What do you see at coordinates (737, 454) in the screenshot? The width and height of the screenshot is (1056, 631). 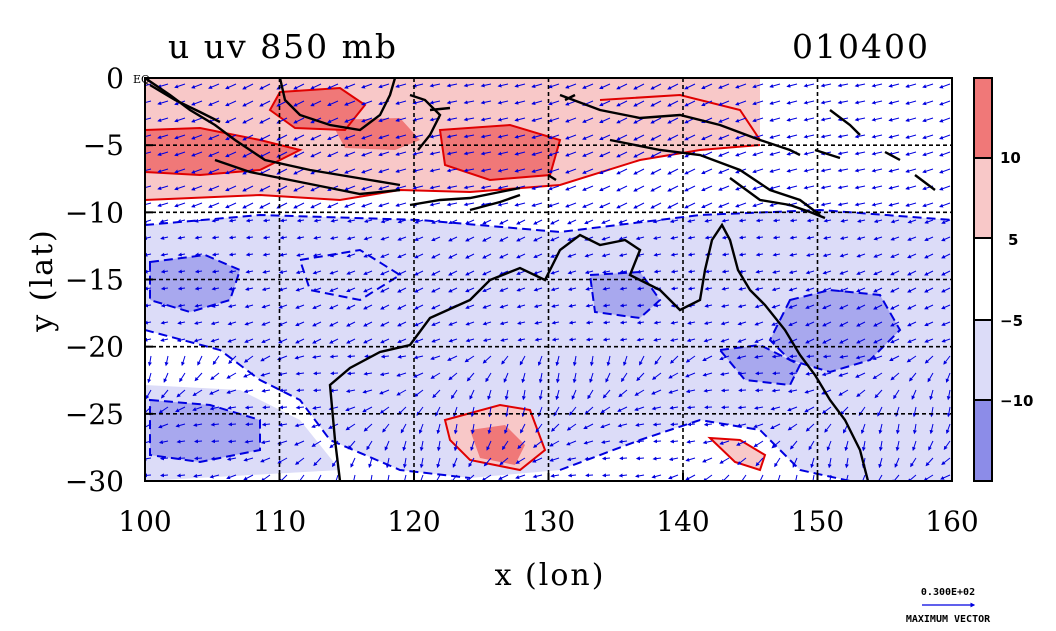 I see `weak-positive-region` at bounding box center [737, 454].